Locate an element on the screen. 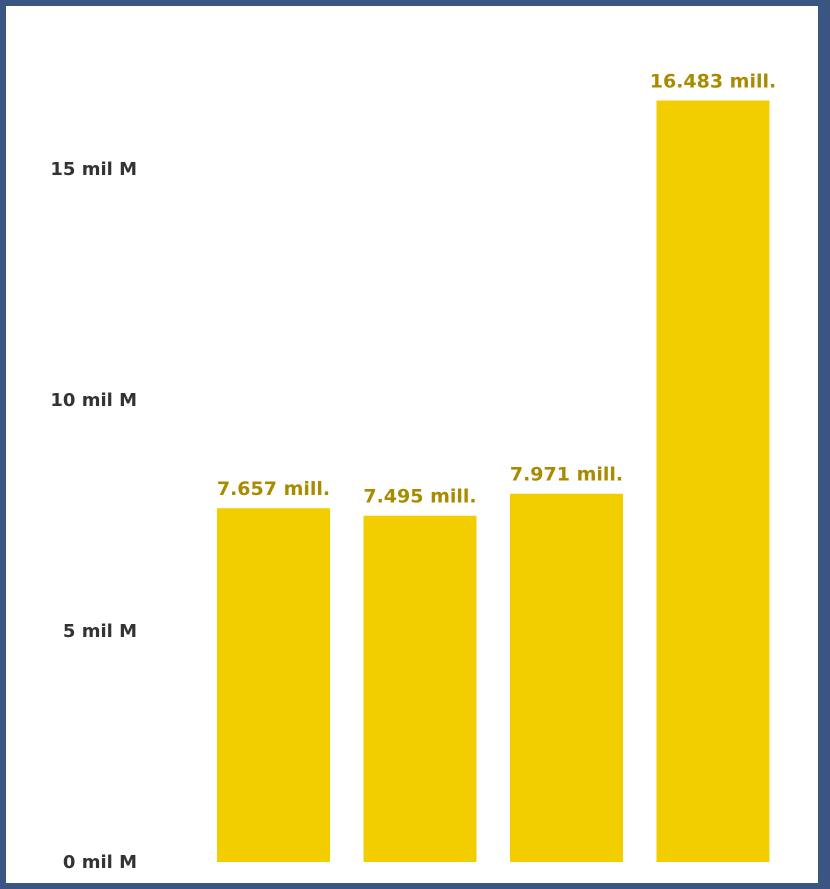  bar-value-label: 7.495 mill. is located at coordinates (419, 497).